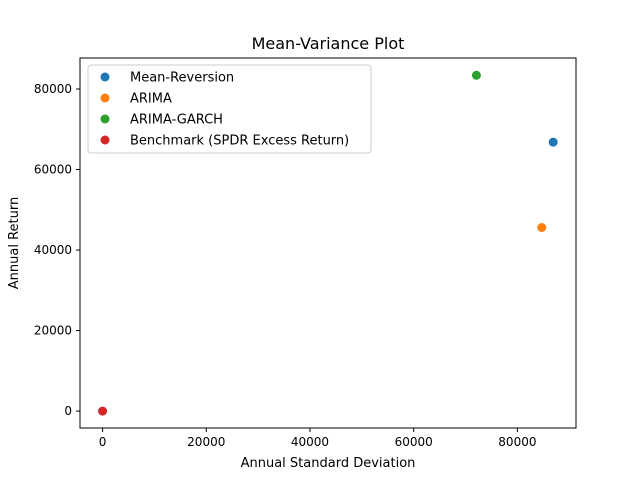  I want to click on x-tick-label: 0, so click(103, 442).